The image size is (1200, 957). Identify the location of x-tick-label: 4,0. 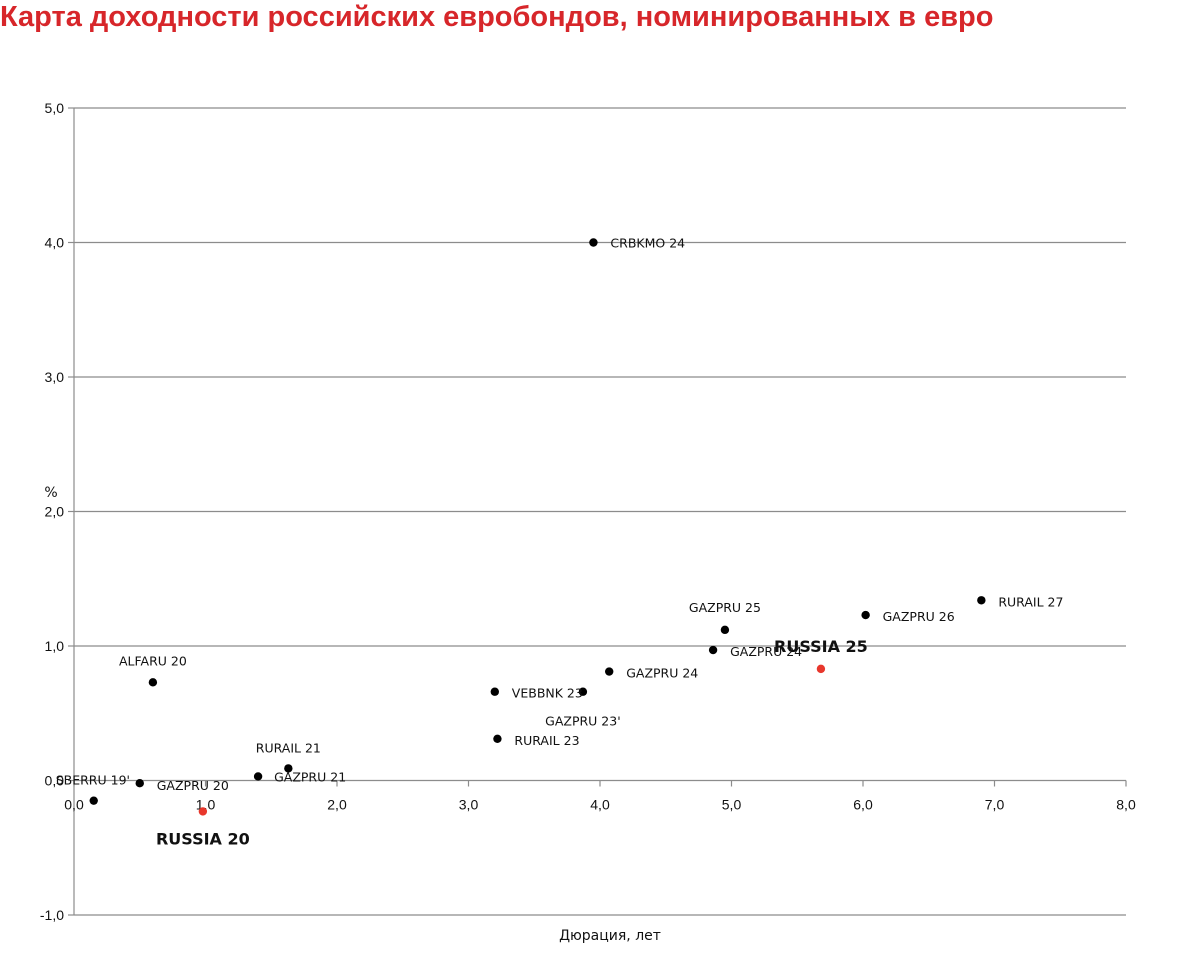
(600, 805).